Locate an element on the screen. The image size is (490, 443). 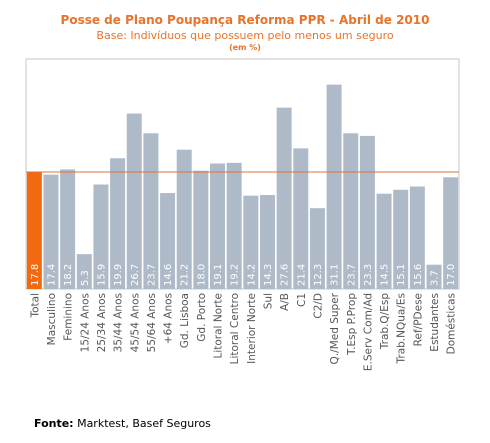
value-label-5: 15.9 is located at coordinates (101, 275).